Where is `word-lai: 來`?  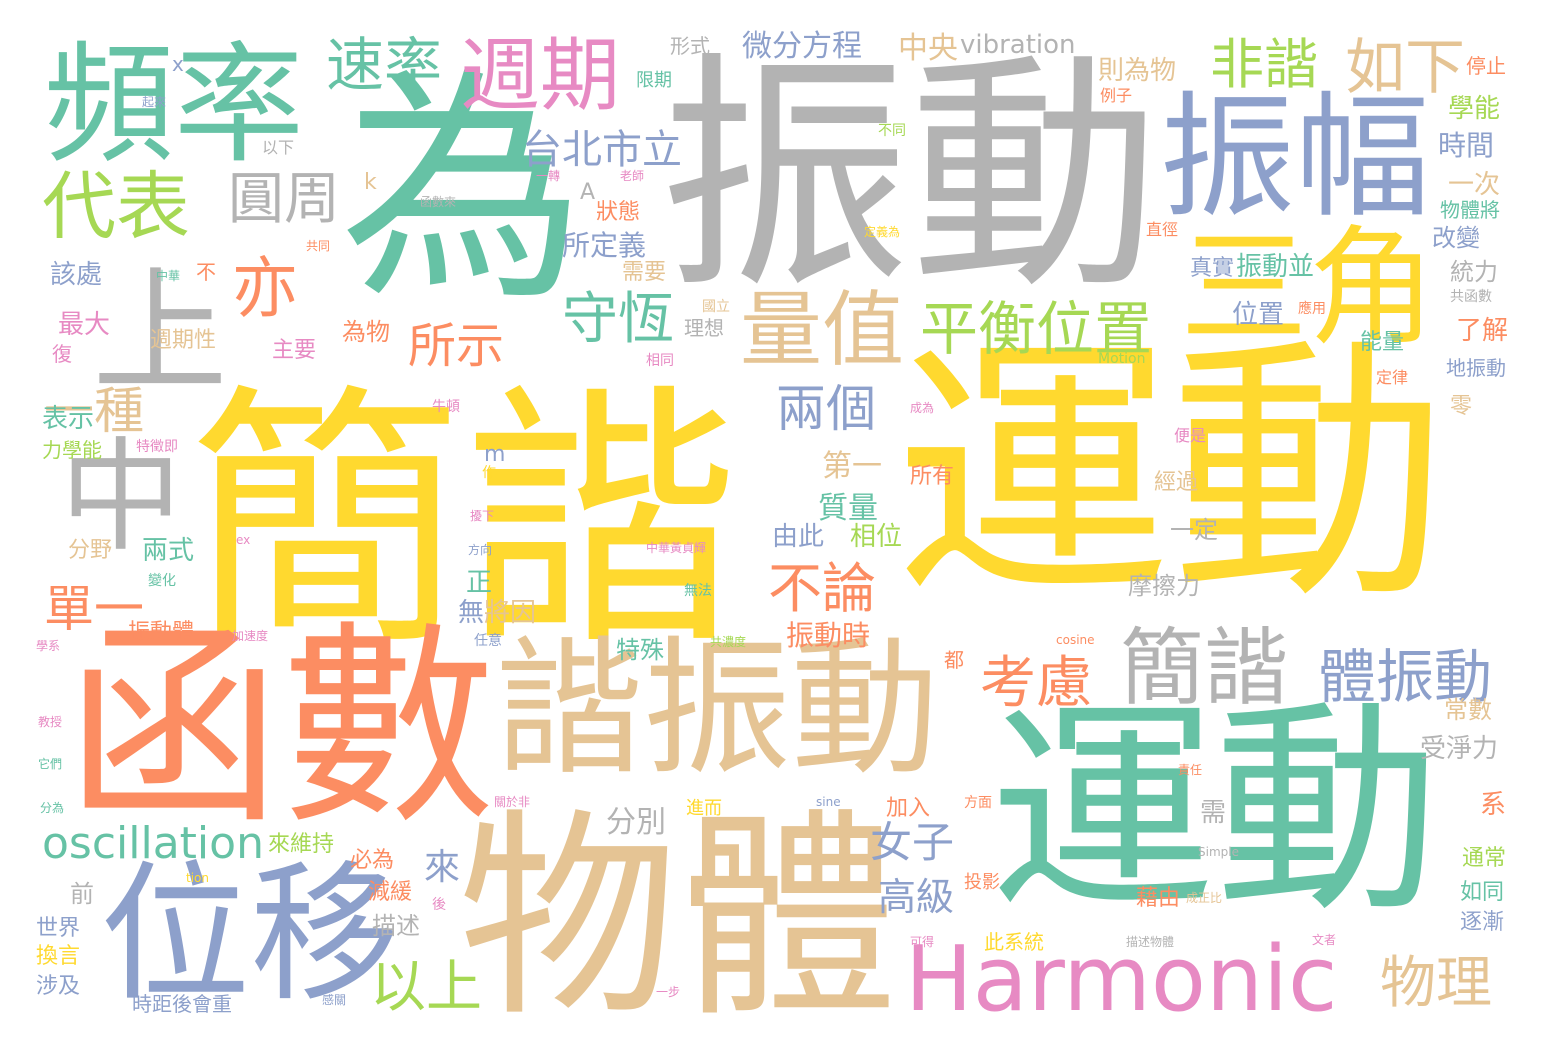 word-lai: 來 is located at coordinates (442, 867).